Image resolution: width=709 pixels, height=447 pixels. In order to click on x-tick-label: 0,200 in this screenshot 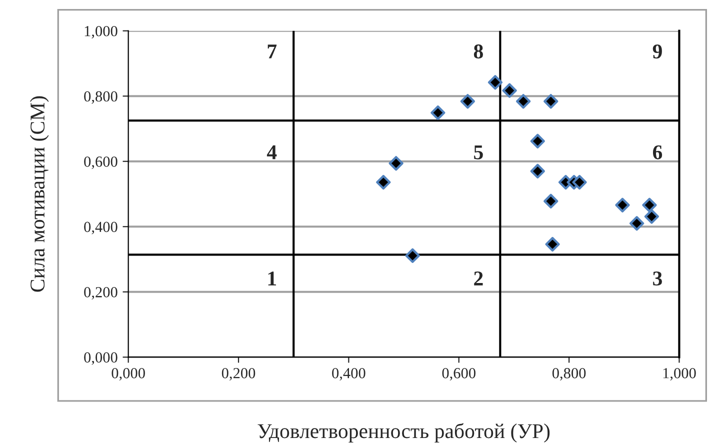, I will do `click(239, 374)`.